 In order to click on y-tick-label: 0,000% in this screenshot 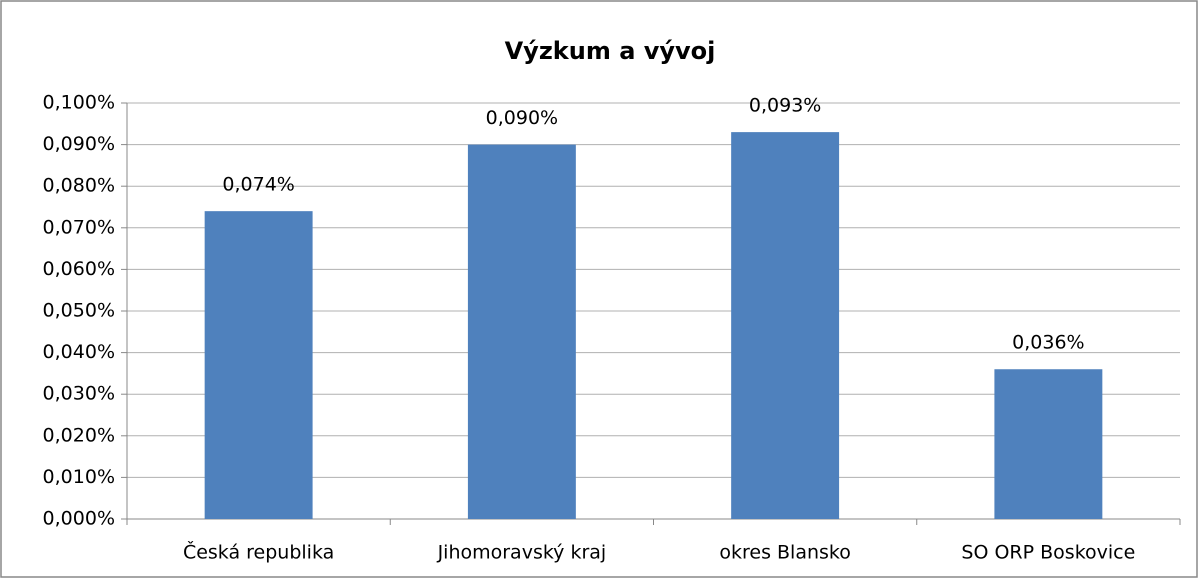, I will do `click(79, 519)`.